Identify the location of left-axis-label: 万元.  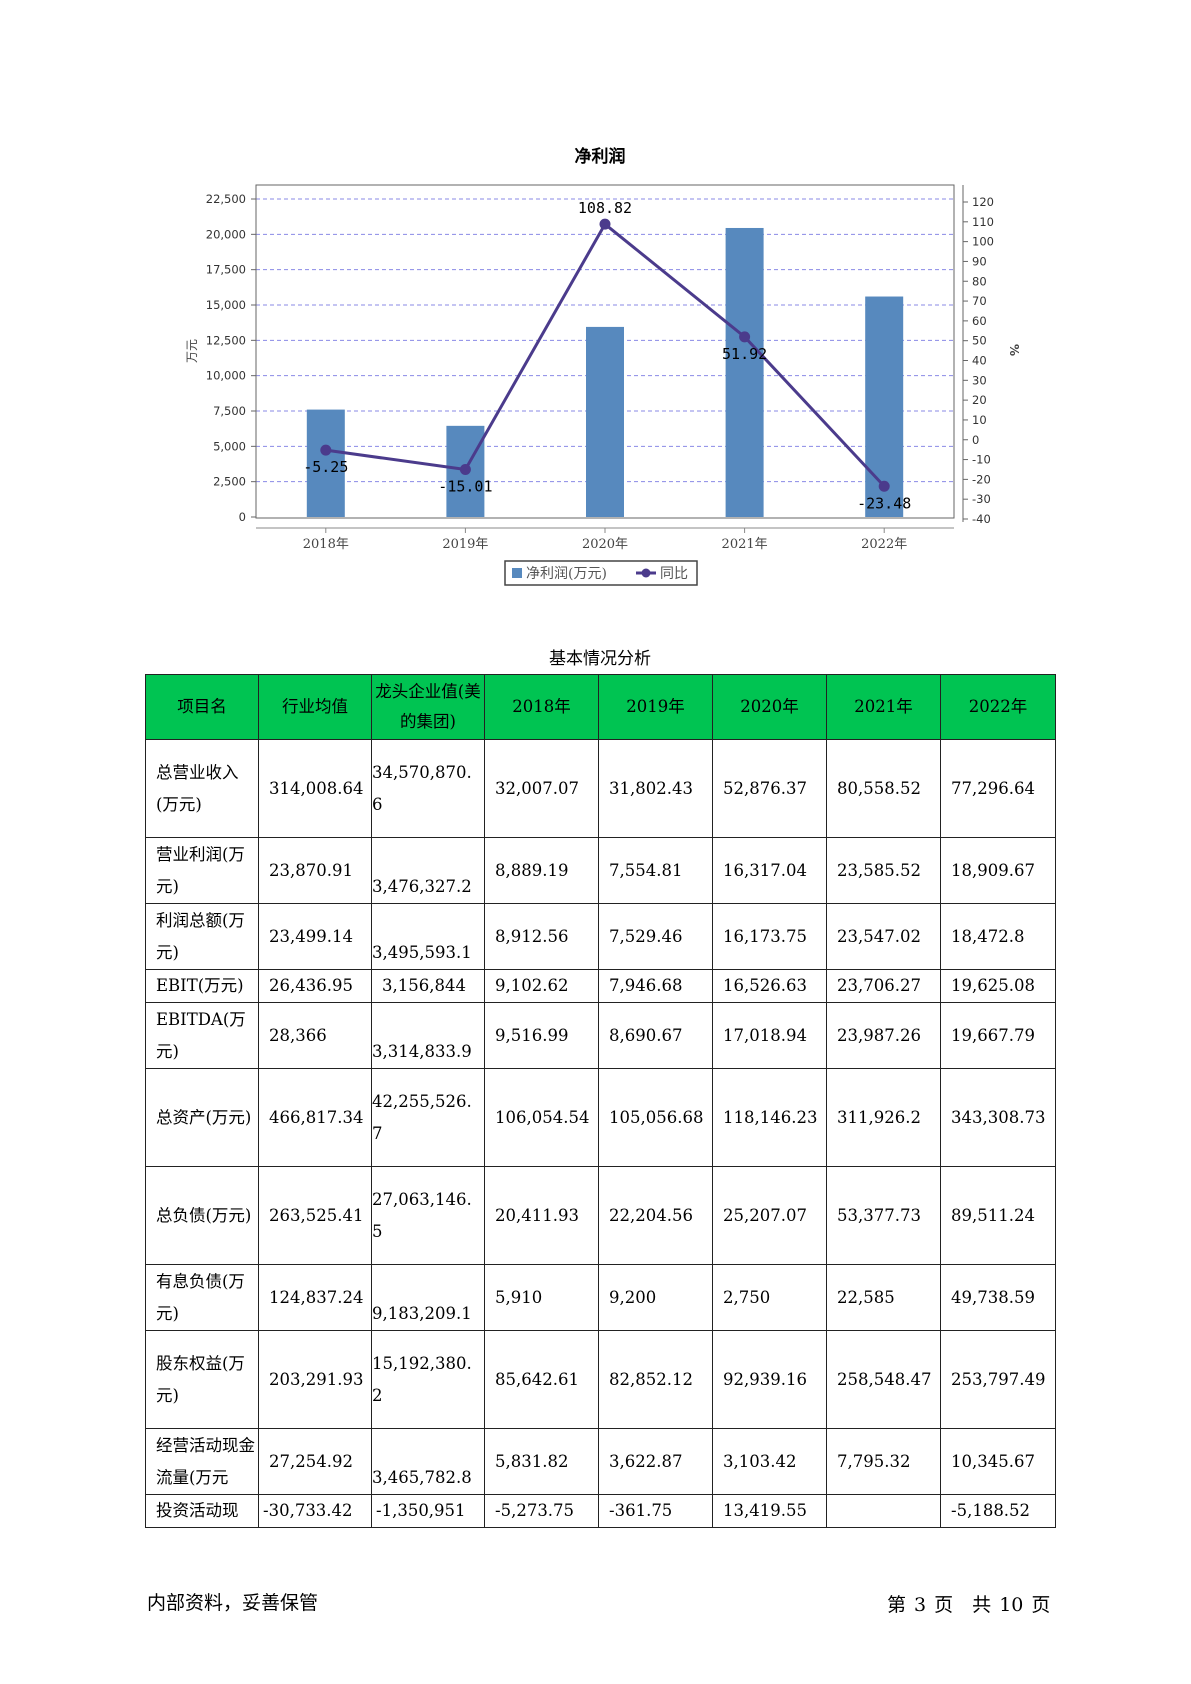
(192, 351).